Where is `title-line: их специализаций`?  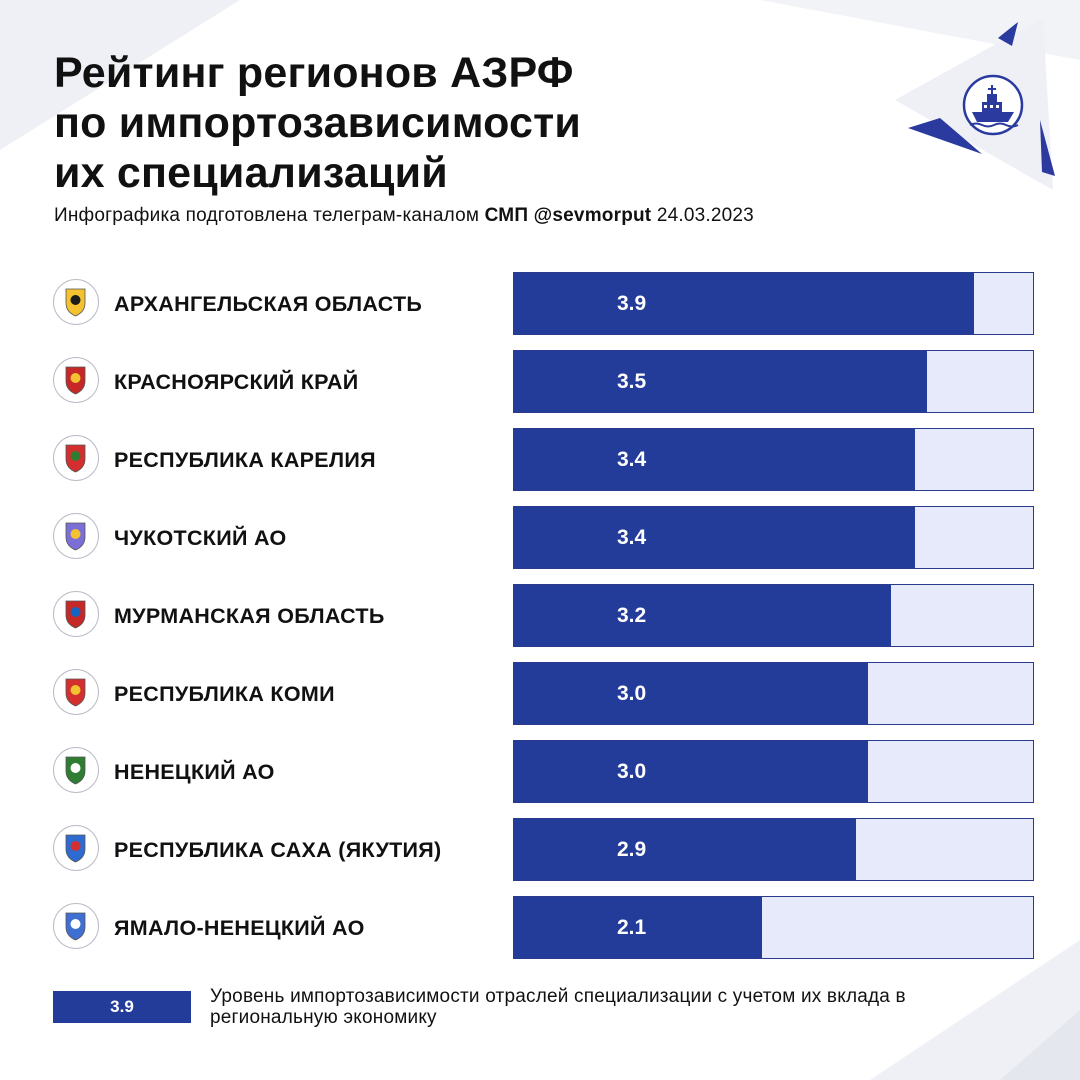 title-line: их специализаций is located at coordinates (251, 173).